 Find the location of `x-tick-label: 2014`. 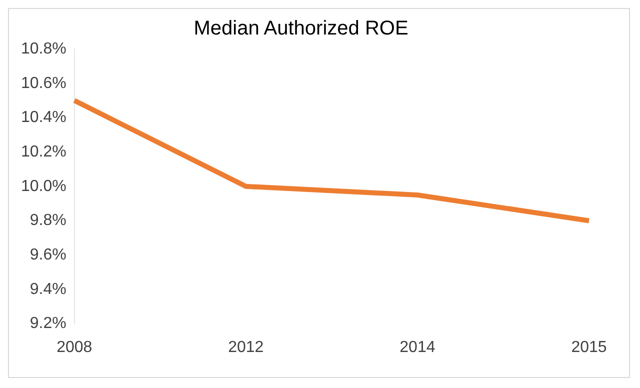

x-tick-label: 2014 is located at coordinates (418, 347).